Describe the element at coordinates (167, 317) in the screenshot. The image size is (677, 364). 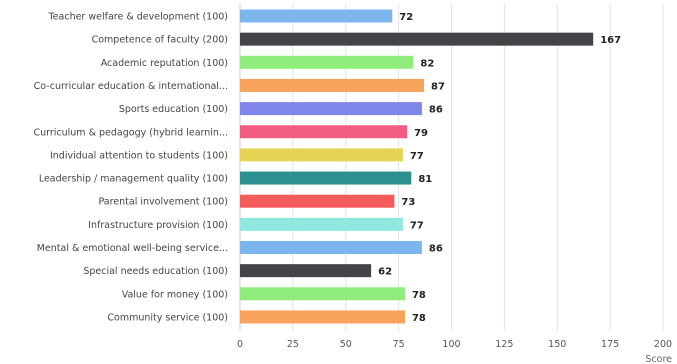
I see `category-label: Community service (100)` at that location.